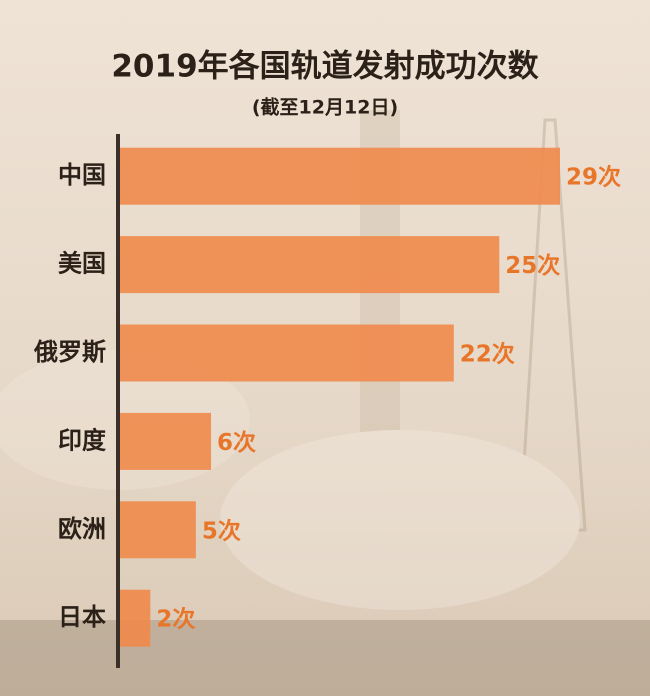 The image size is (650, 696). I want to click on y-tick-label: 印度, so click(82, 440).